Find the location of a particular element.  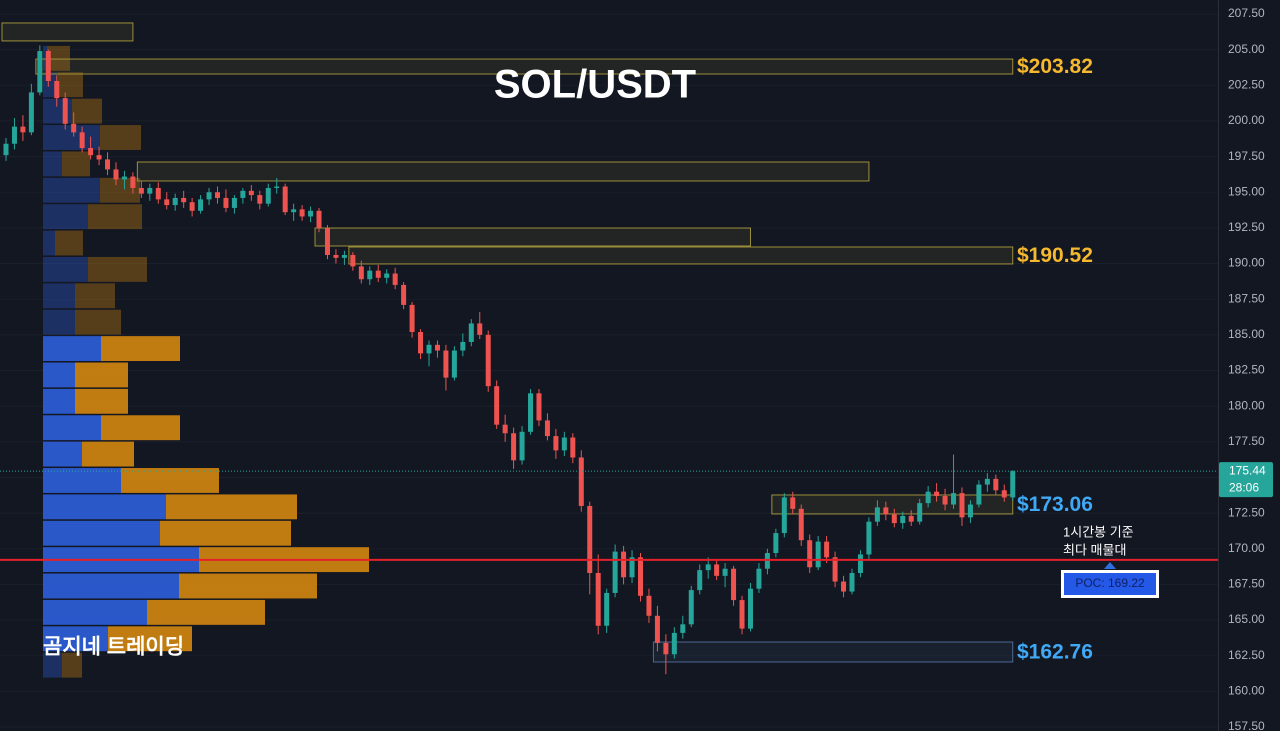

last-price-box is located at coordinates (1246, 480).